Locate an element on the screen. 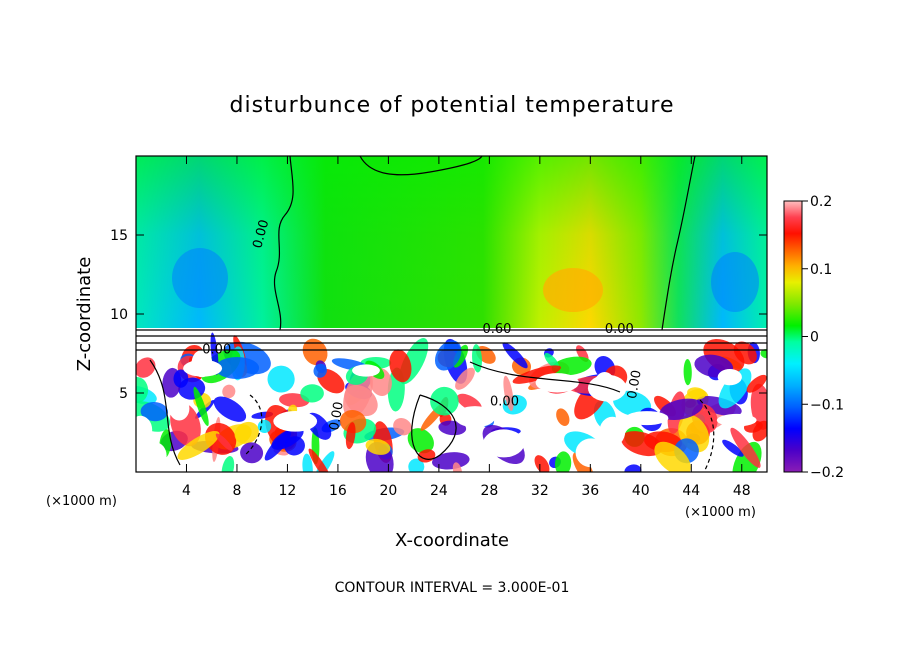 The height and width of the screenshot is (654, 904). x-tick-label: 44 is located at coordinates (691, 491).